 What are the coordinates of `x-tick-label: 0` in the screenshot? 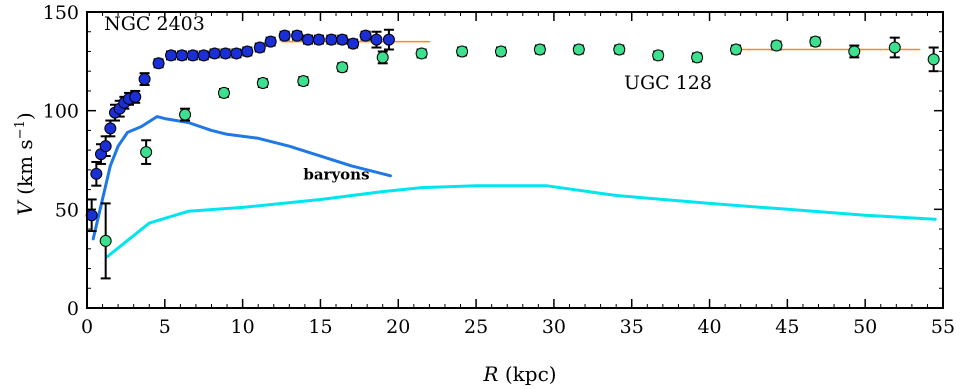 It's located at (87, 327).